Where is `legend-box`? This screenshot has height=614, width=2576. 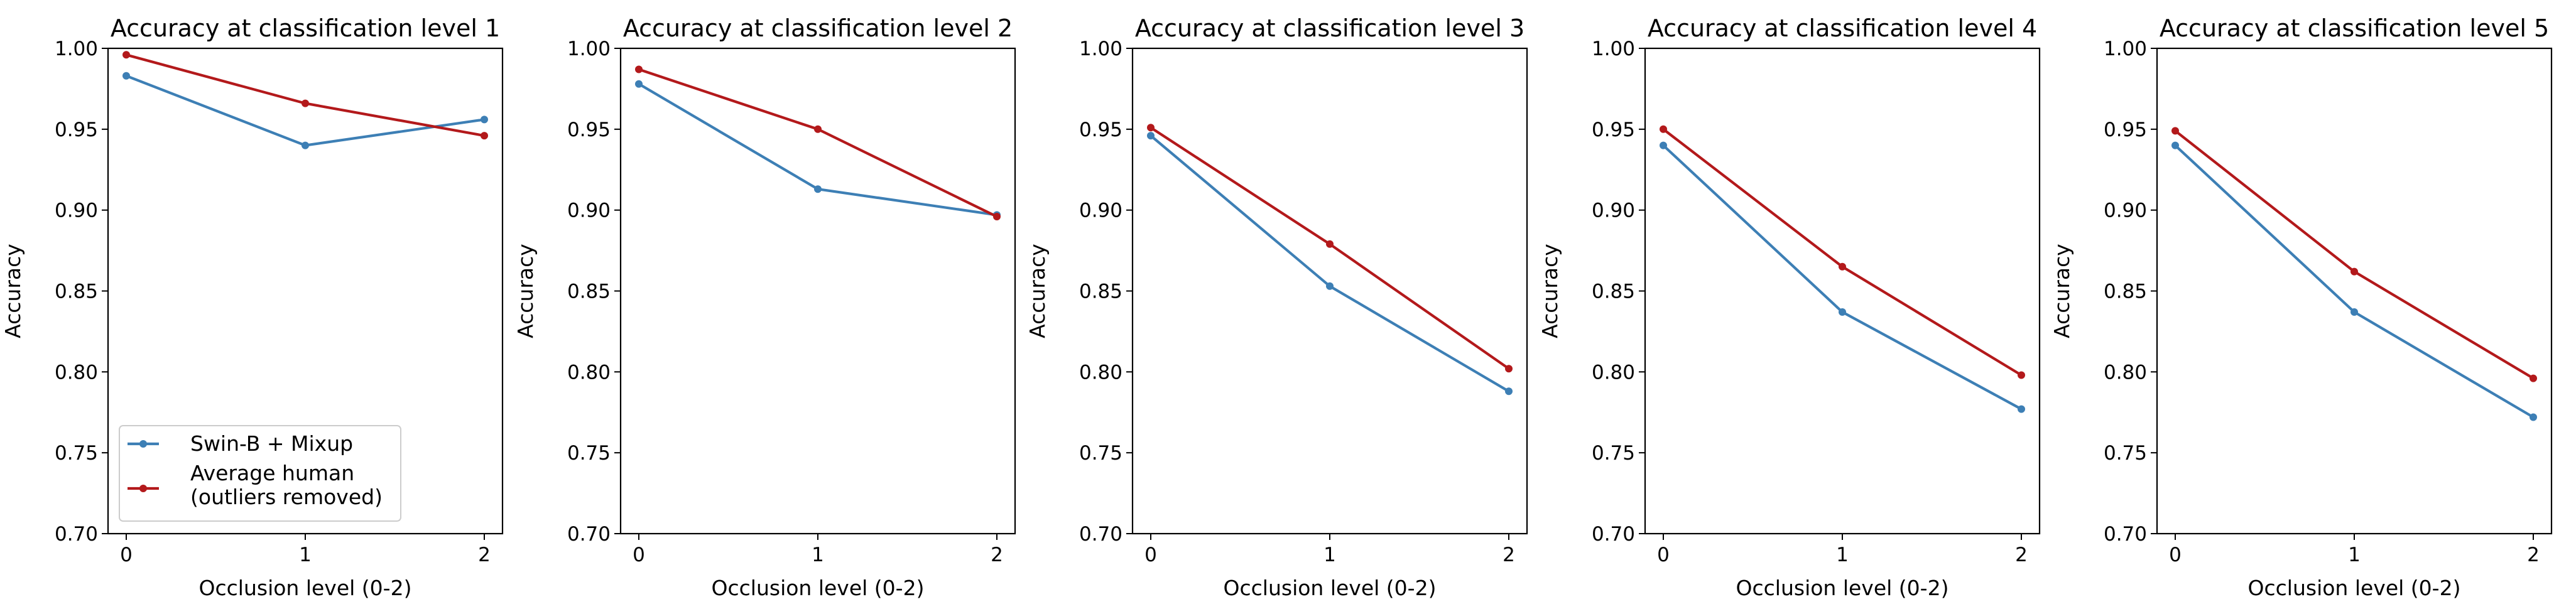 legend-box is located at coordinates (260, 473).